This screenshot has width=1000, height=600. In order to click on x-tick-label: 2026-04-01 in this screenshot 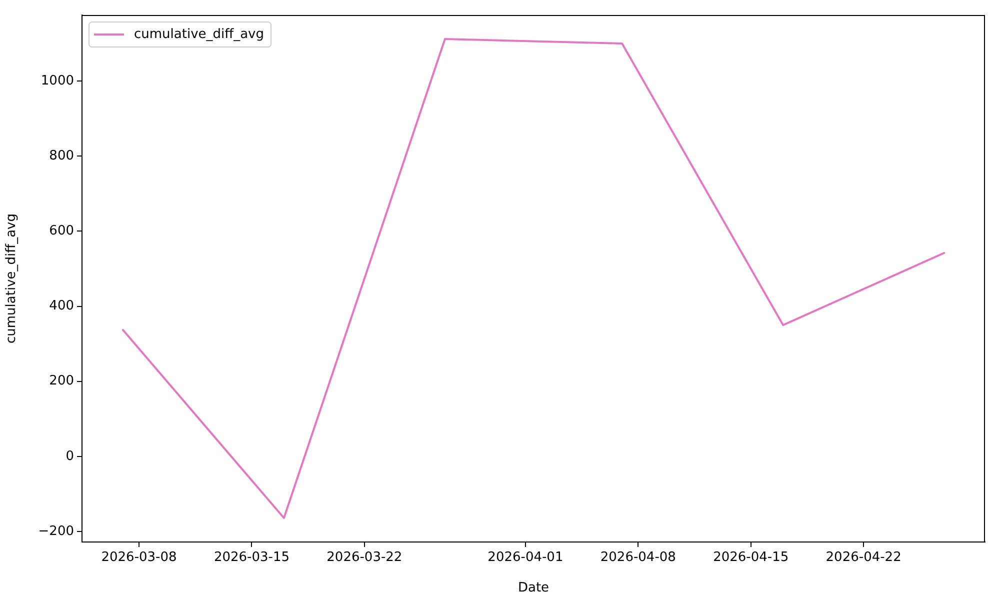, I will do `click(526, 558)`.